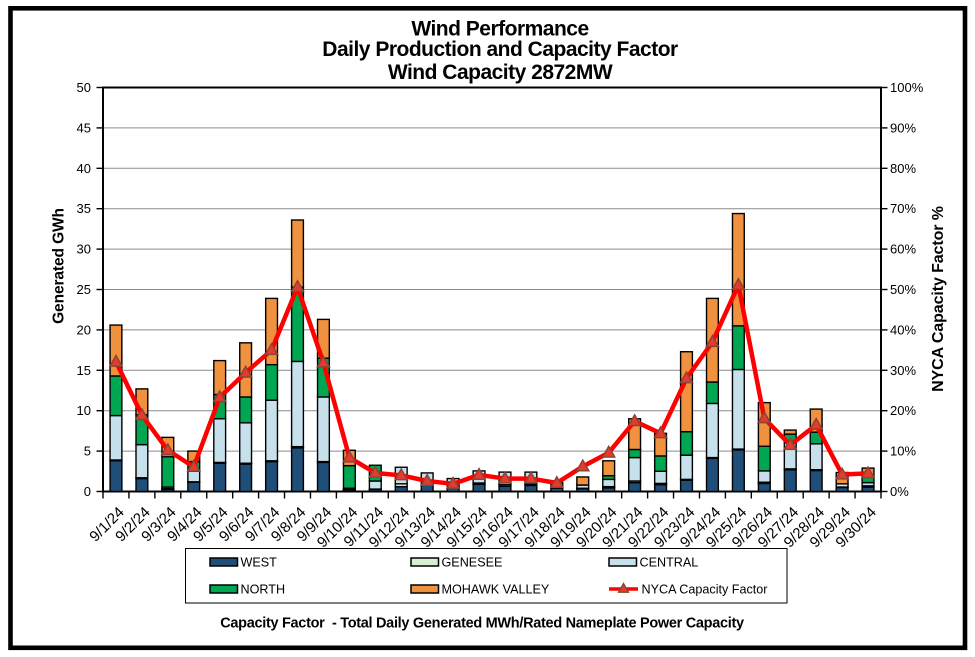 This screenshot has height=657, width=975. I want to click on svg-text: 30, so click(84, 249).